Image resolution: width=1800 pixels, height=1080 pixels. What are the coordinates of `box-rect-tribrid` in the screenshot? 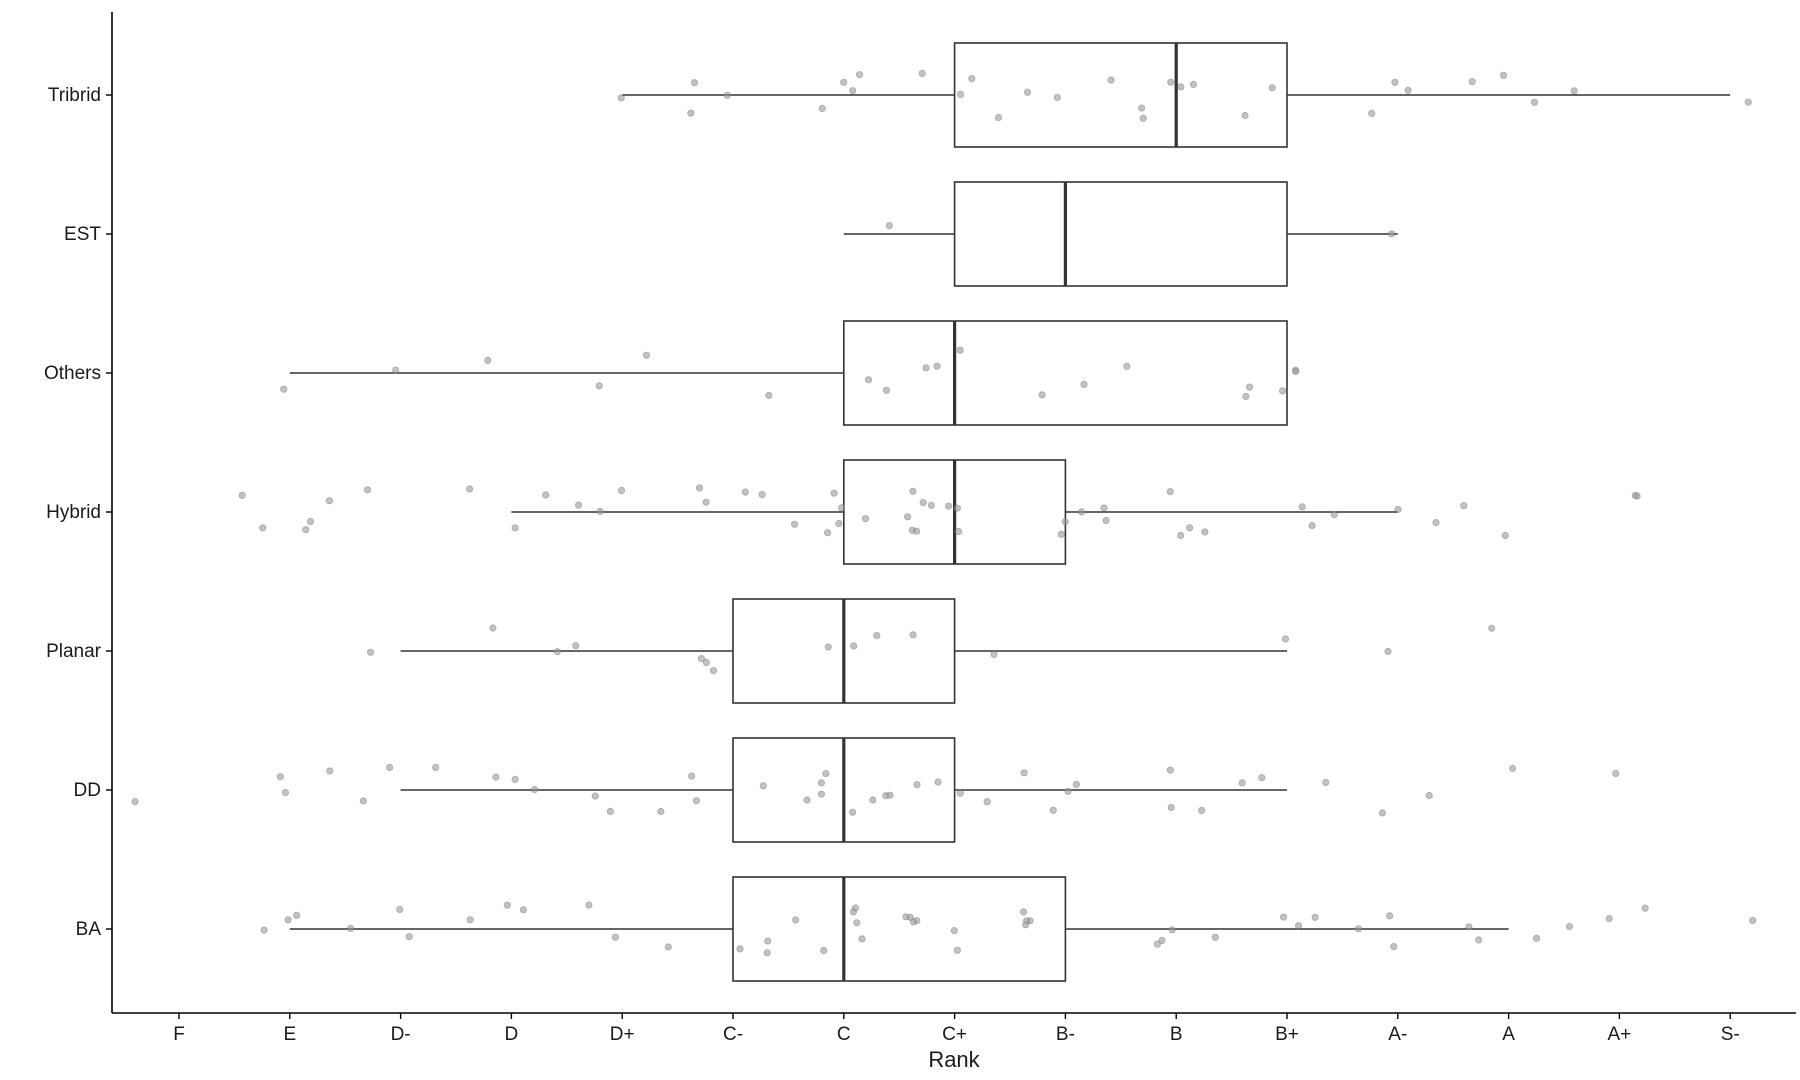 It's located at (1120, 95).